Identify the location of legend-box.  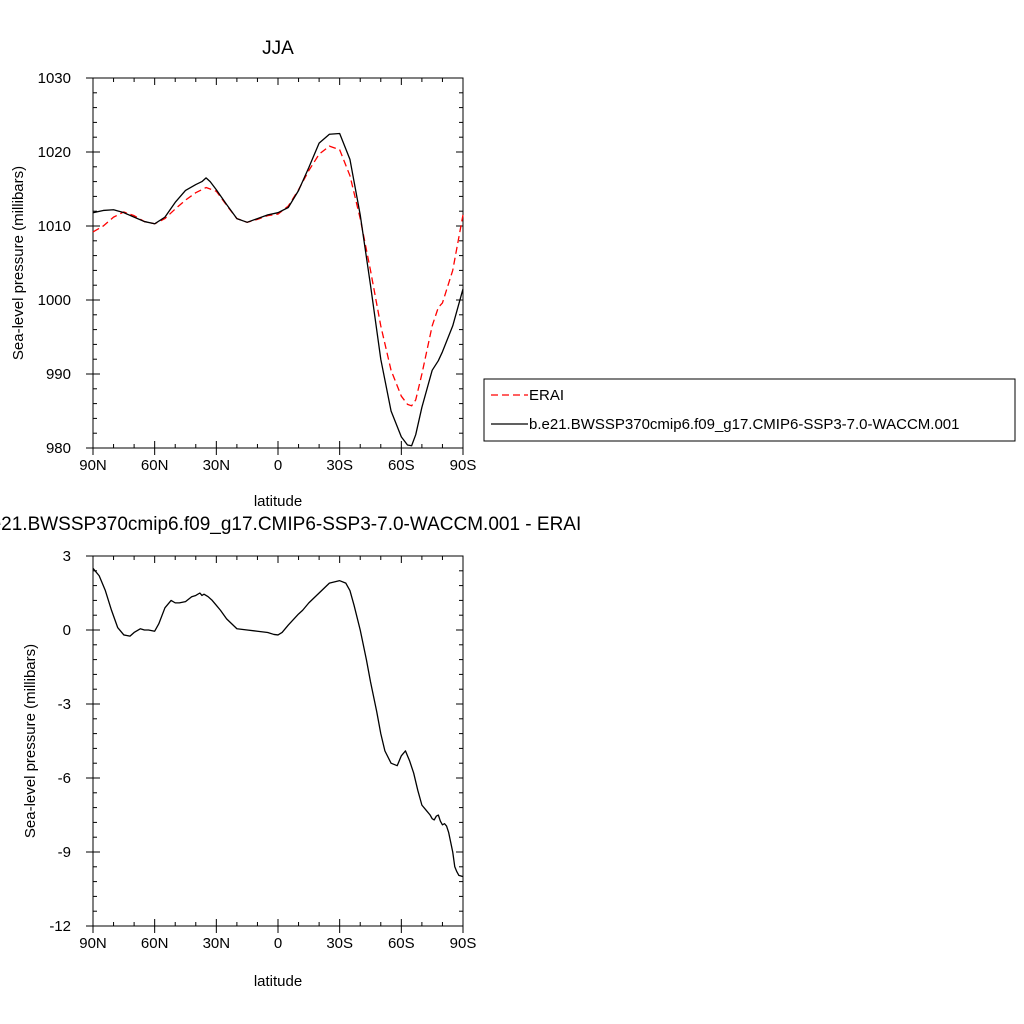
(749, 410).